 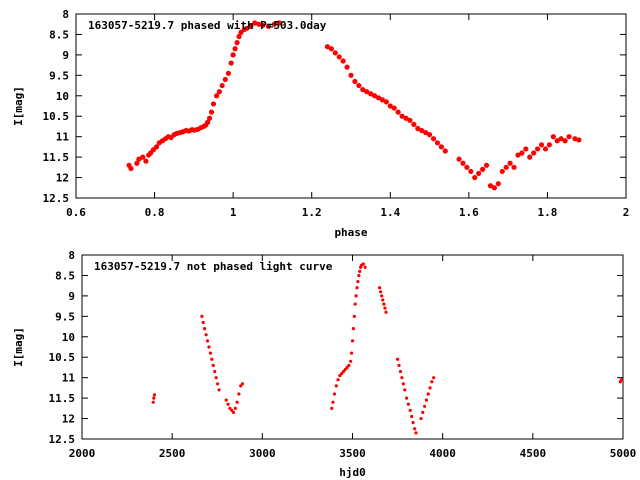 What do you see at coordinates (62, 398) in the screenshot?
I see `chart-1-y-tick-label: 11.5` at bounding box center [62, 398].